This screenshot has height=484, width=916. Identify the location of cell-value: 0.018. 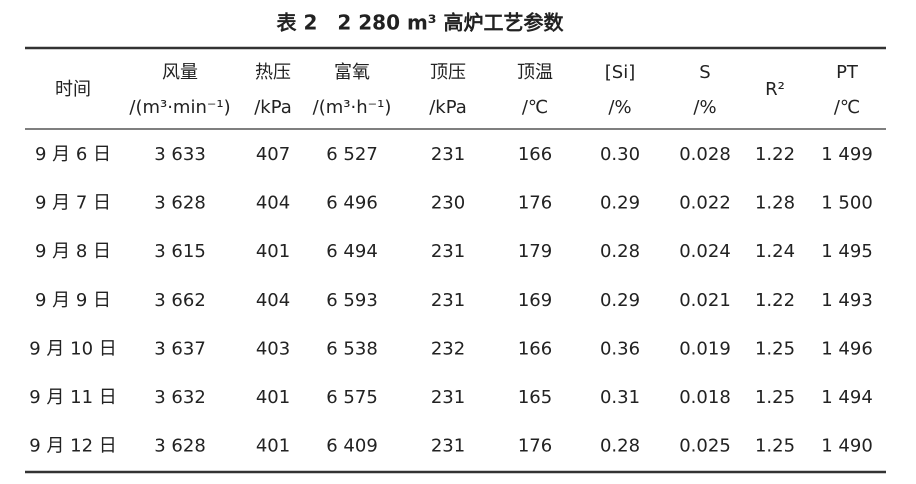
(705, 397).